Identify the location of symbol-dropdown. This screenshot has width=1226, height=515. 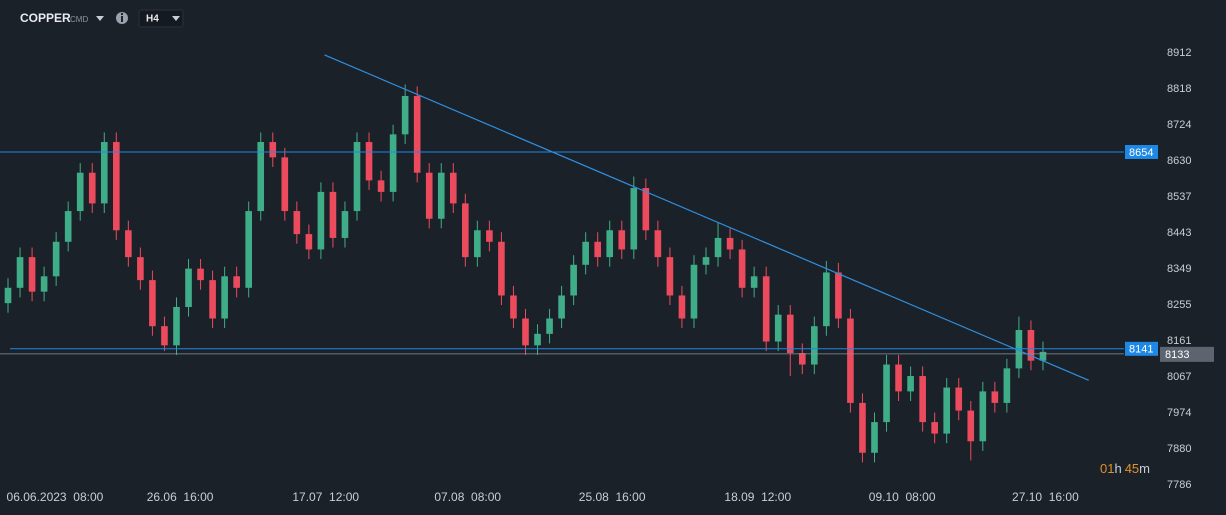
(100, 18).